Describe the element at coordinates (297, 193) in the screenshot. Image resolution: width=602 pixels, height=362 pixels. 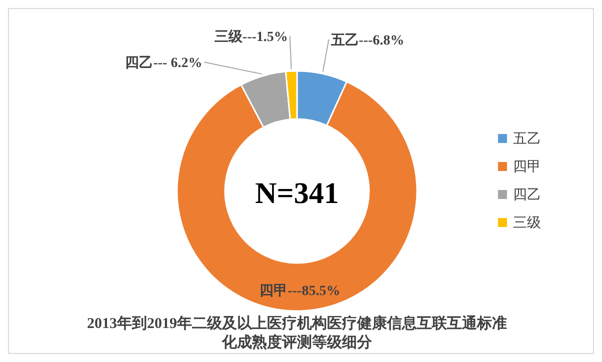
I see `text: N=341` at that location.